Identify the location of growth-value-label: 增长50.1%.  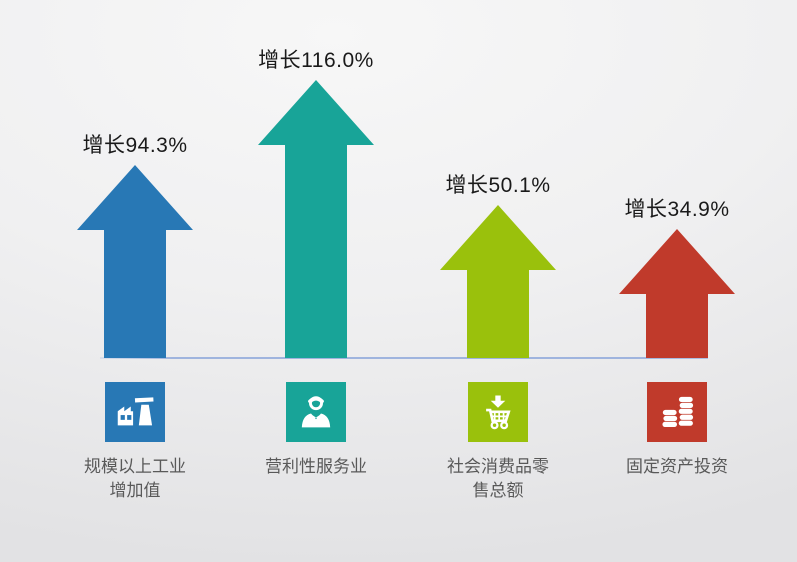
(498, 185).